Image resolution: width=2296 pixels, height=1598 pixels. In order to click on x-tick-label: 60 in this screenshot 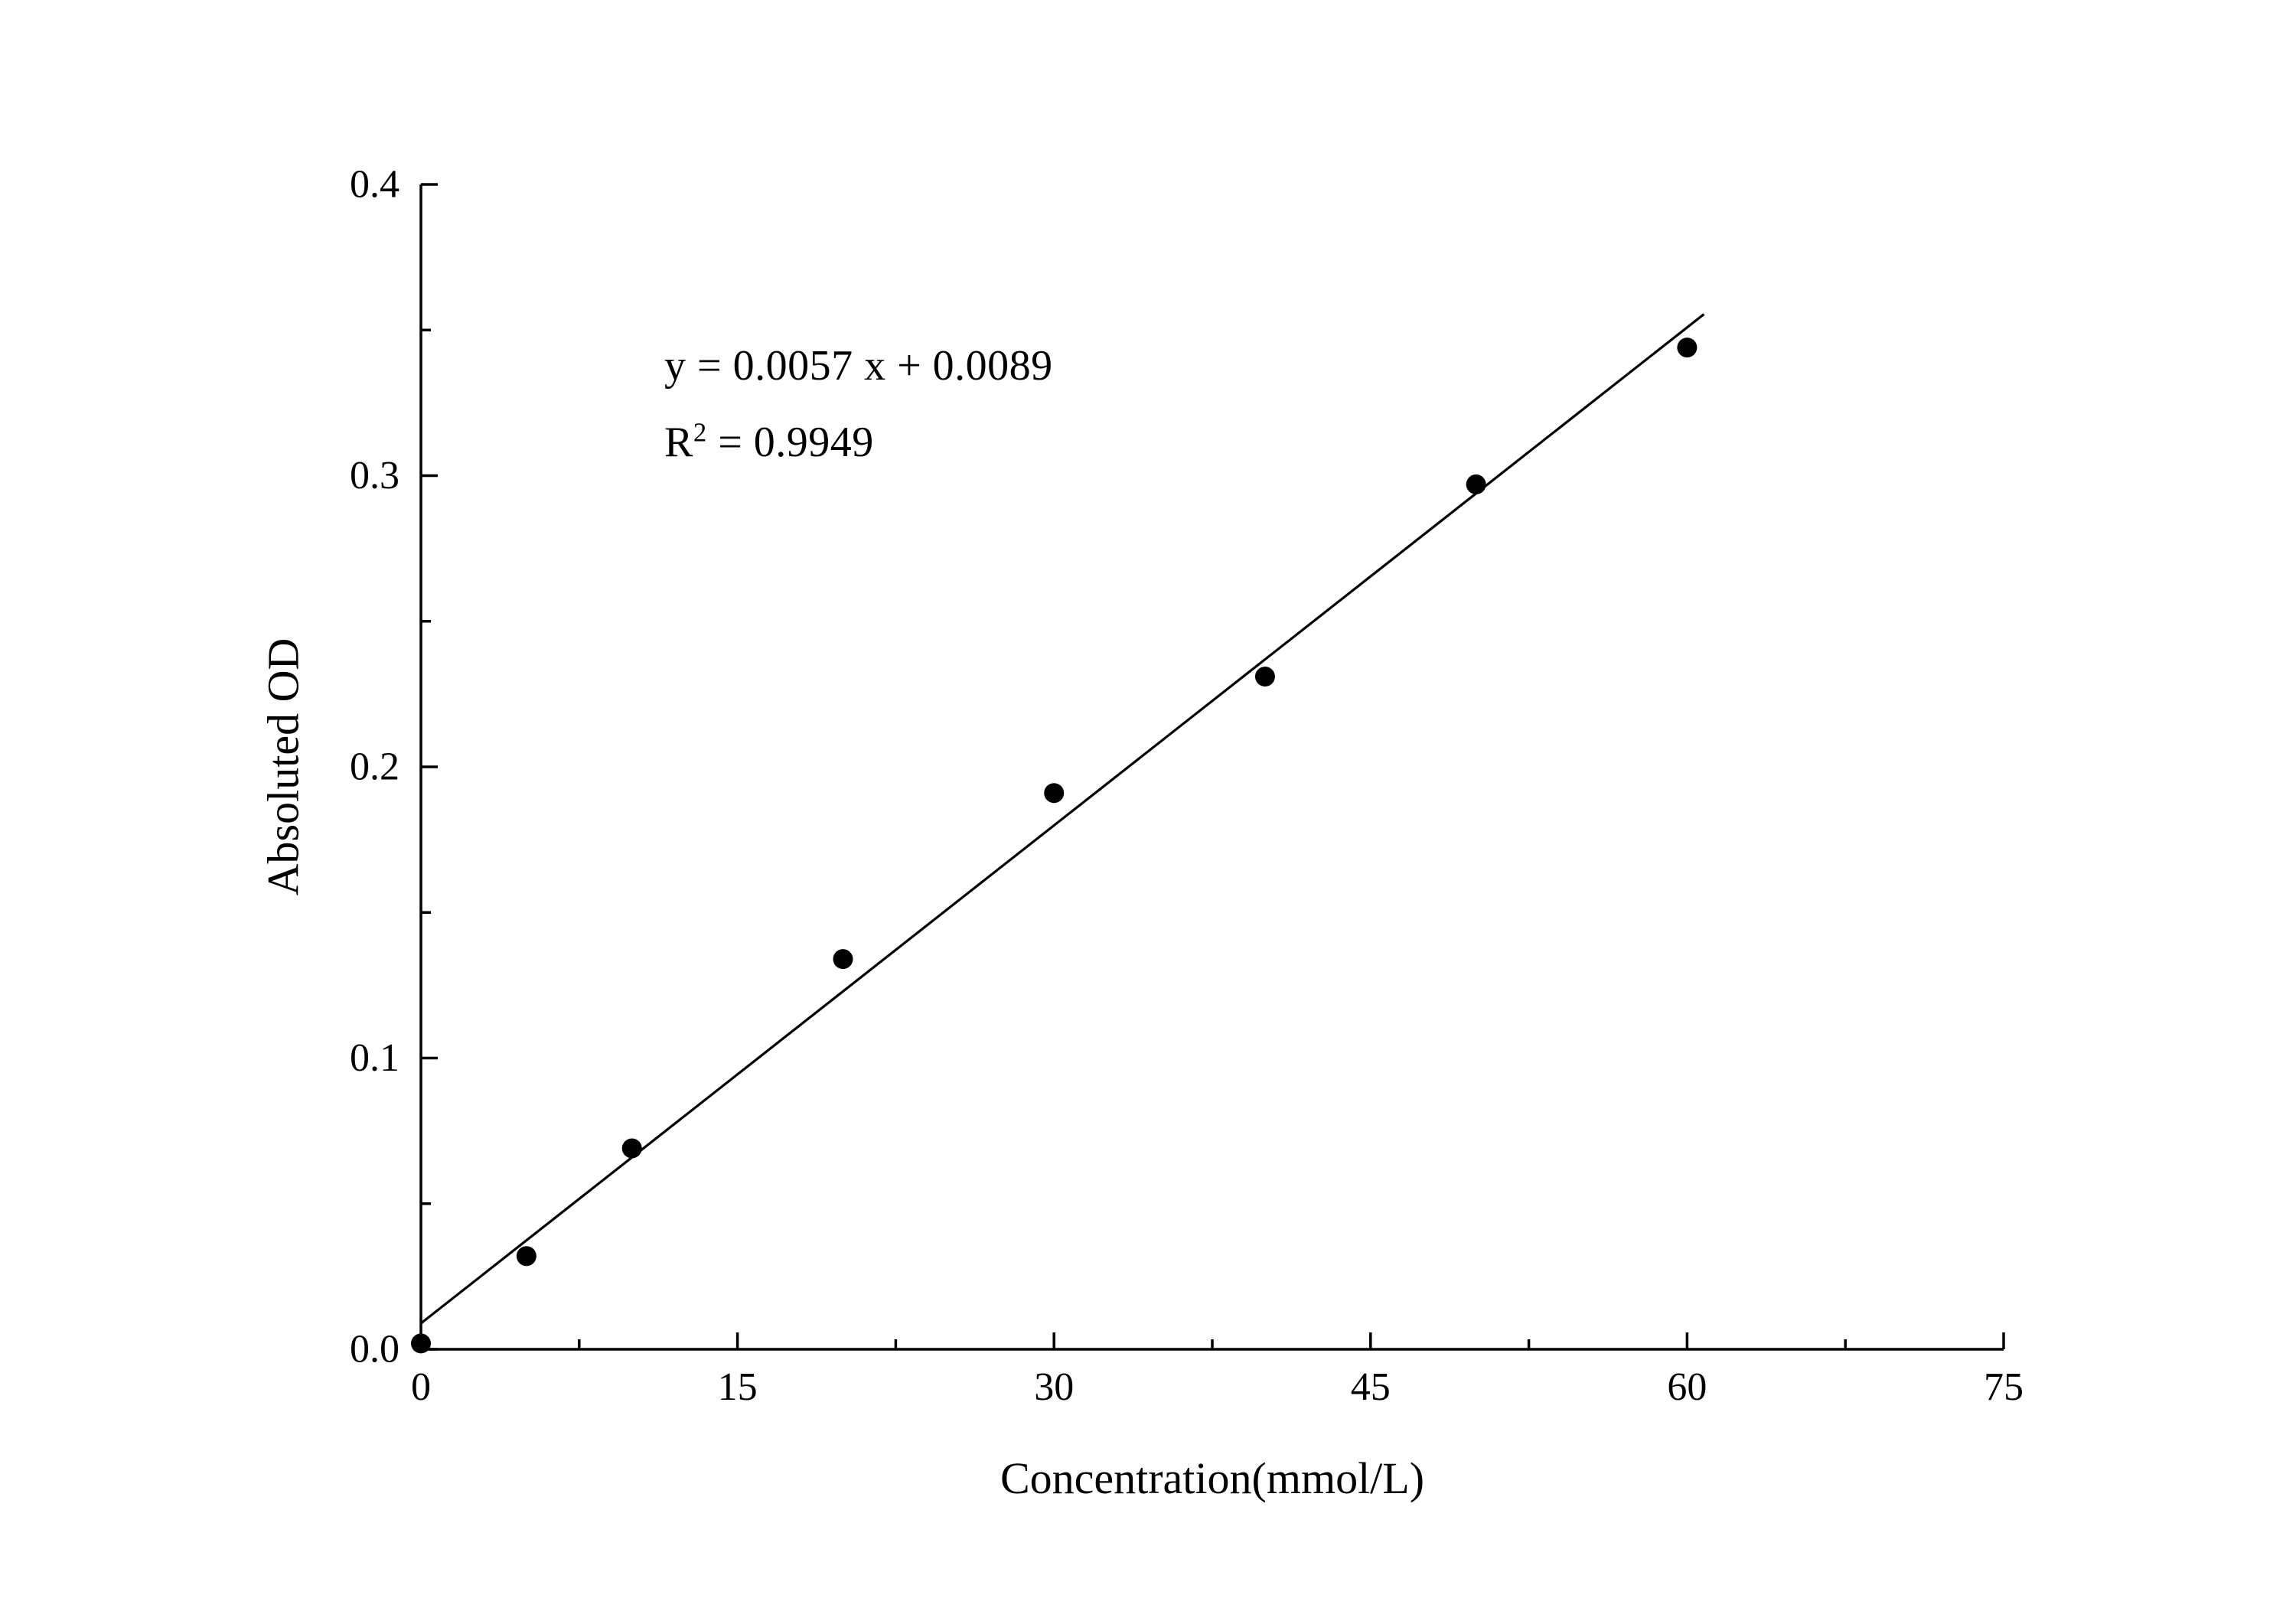, I will do `click(1687, 1387)`.